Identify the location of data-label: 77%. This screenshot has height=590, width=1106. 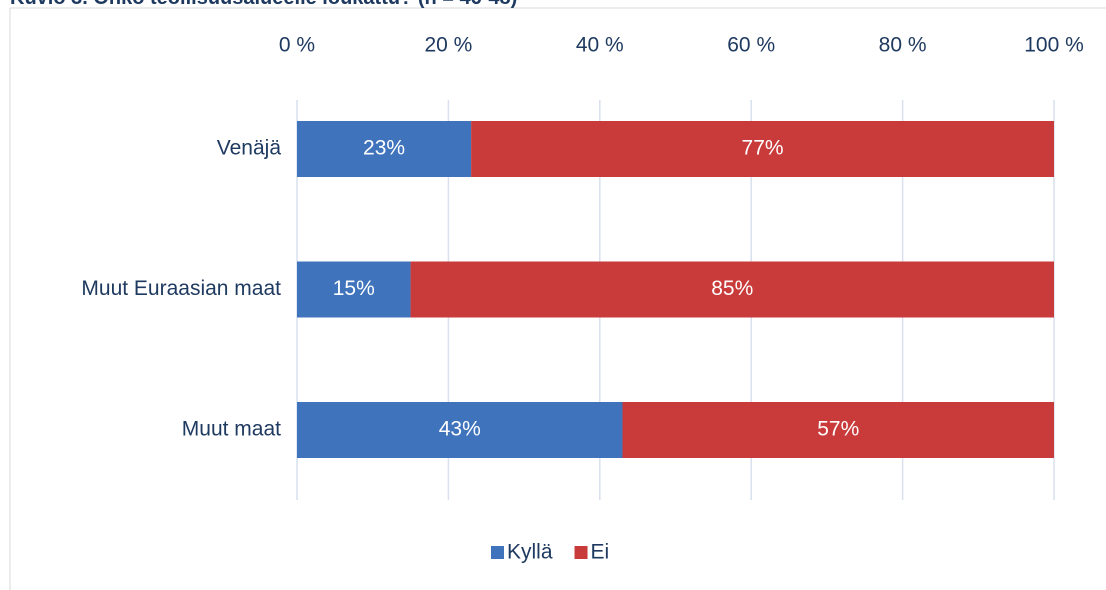
(763, 148).